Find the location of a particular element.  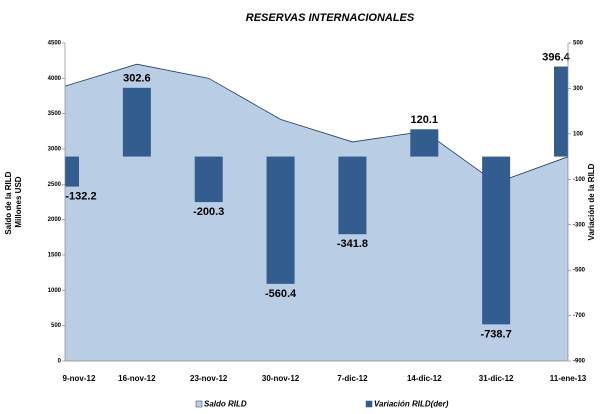

y-tick-label: 4500 is located at coordinates (55, 44).